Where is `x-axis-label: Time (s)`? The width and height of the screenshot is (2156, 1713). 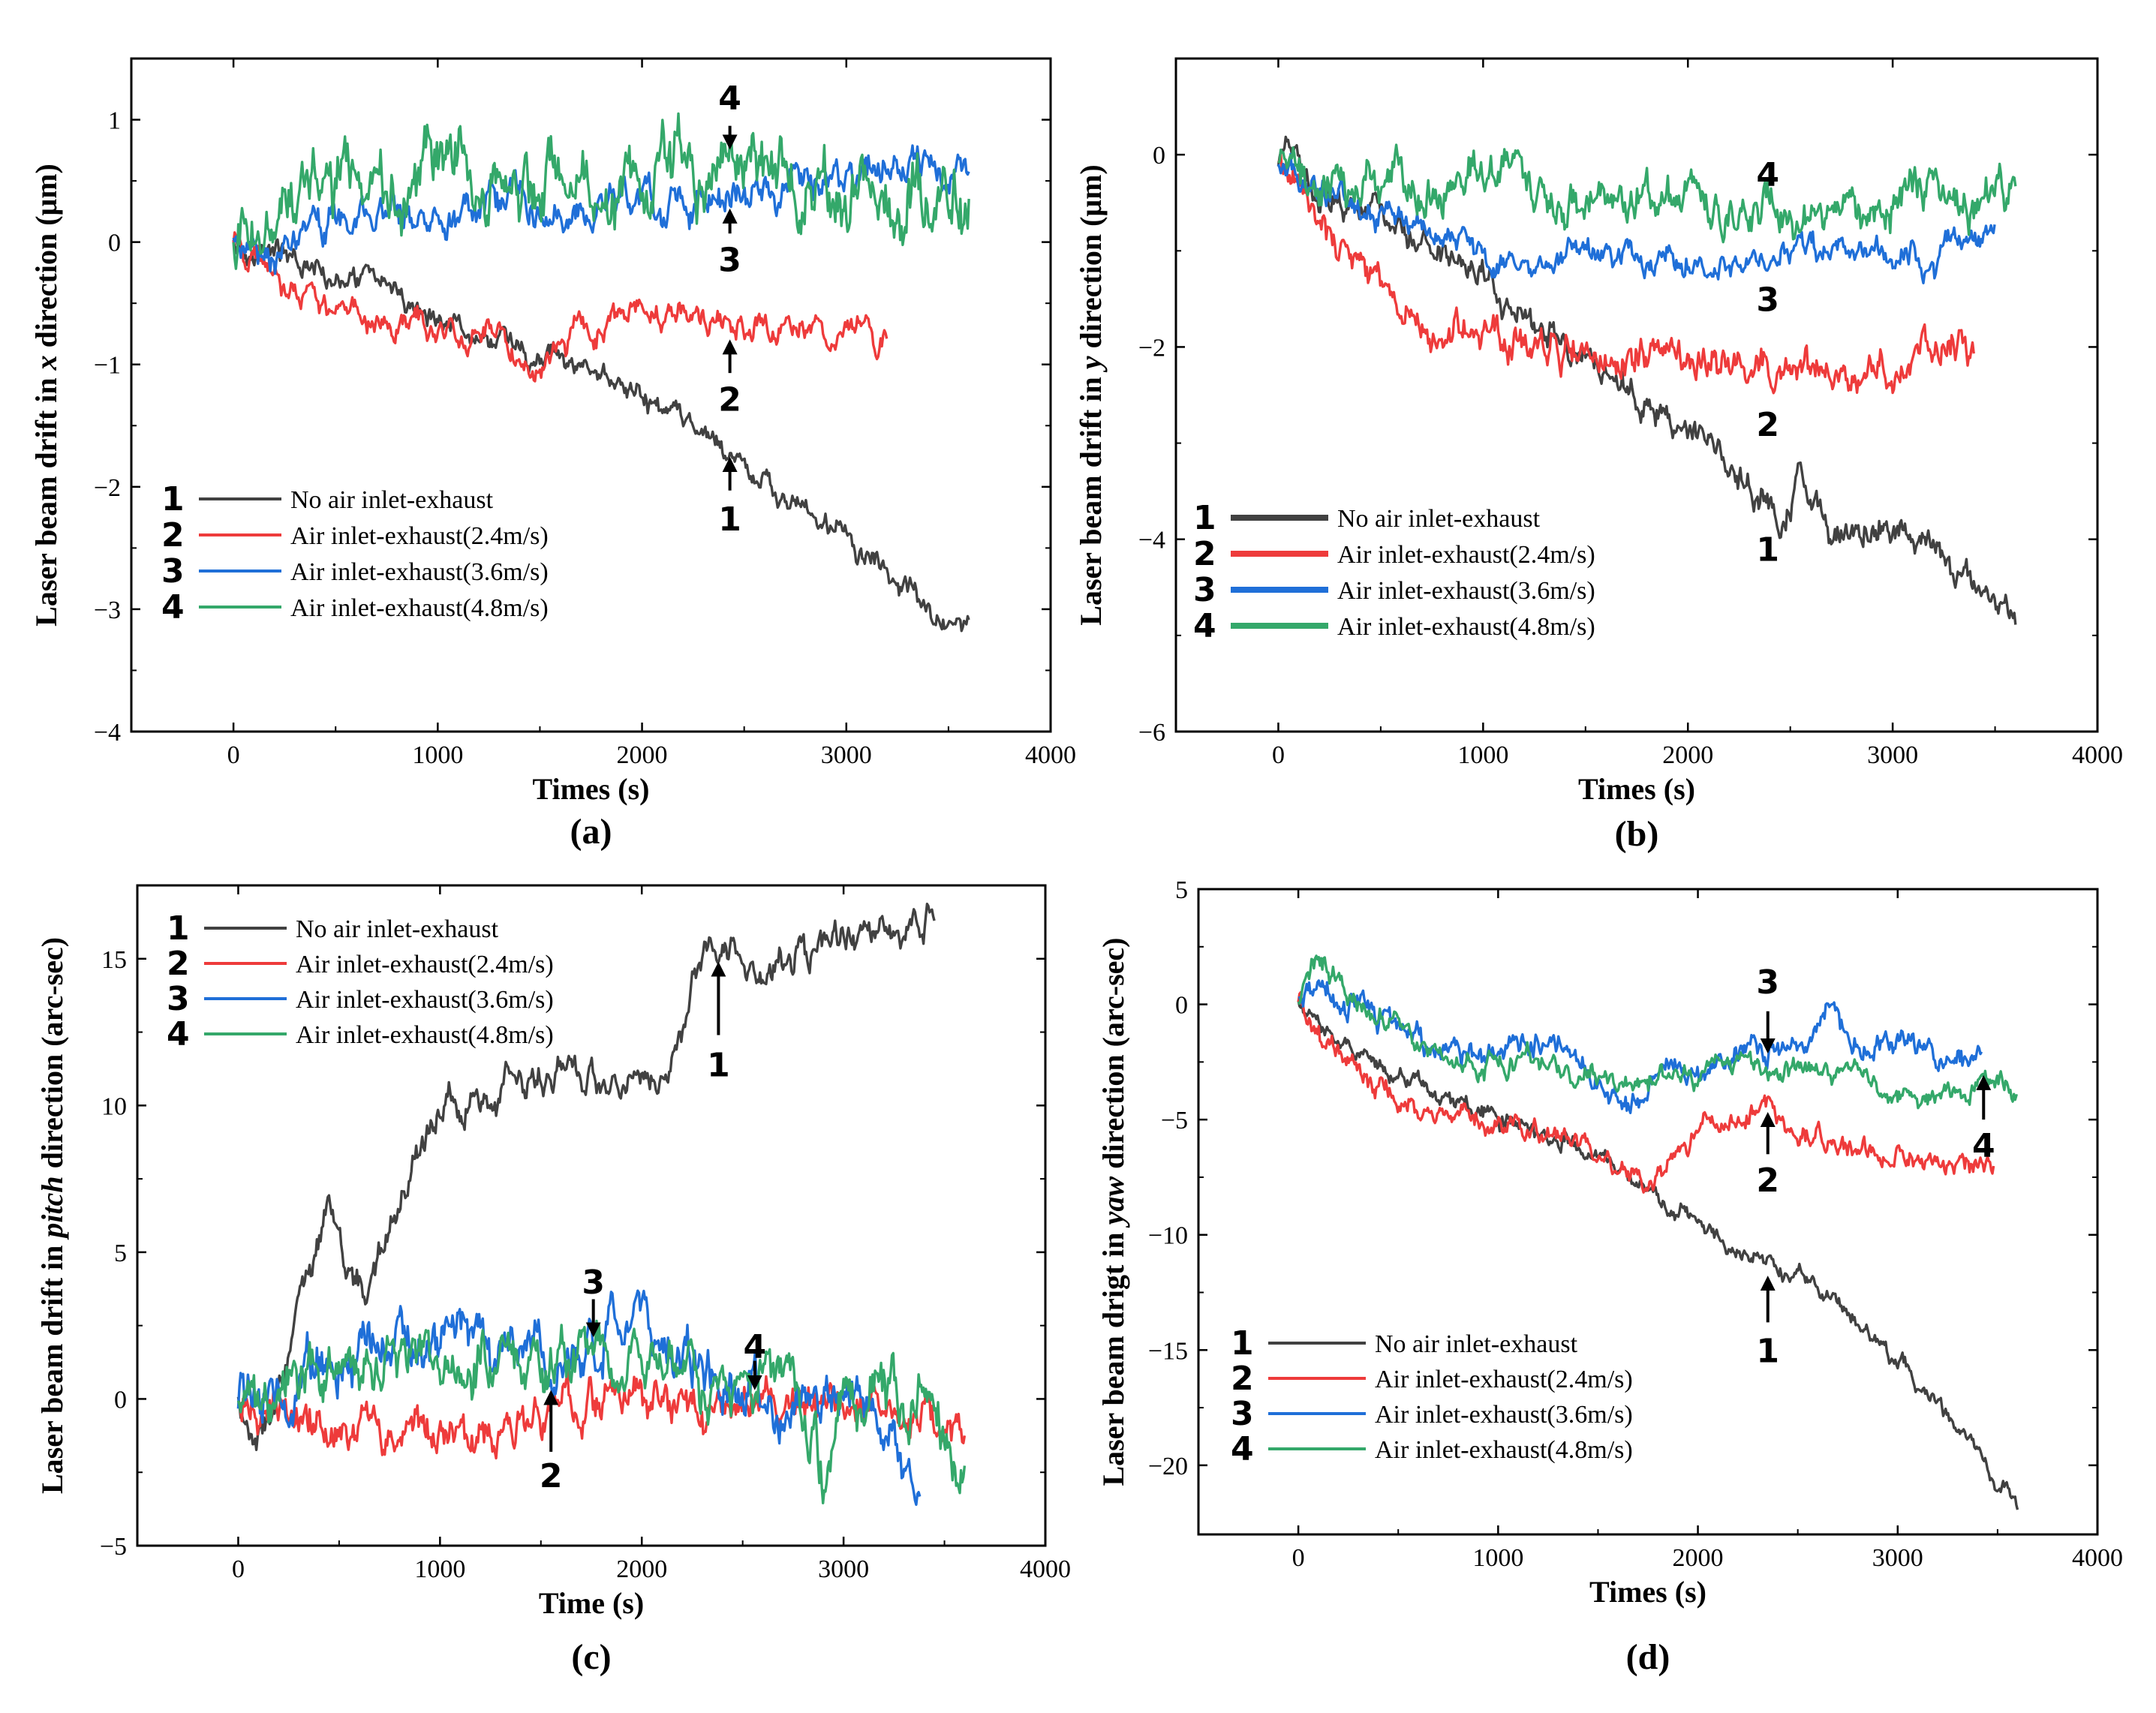 x-axis-label: Time (s) is located at coordinates (591, 1603).